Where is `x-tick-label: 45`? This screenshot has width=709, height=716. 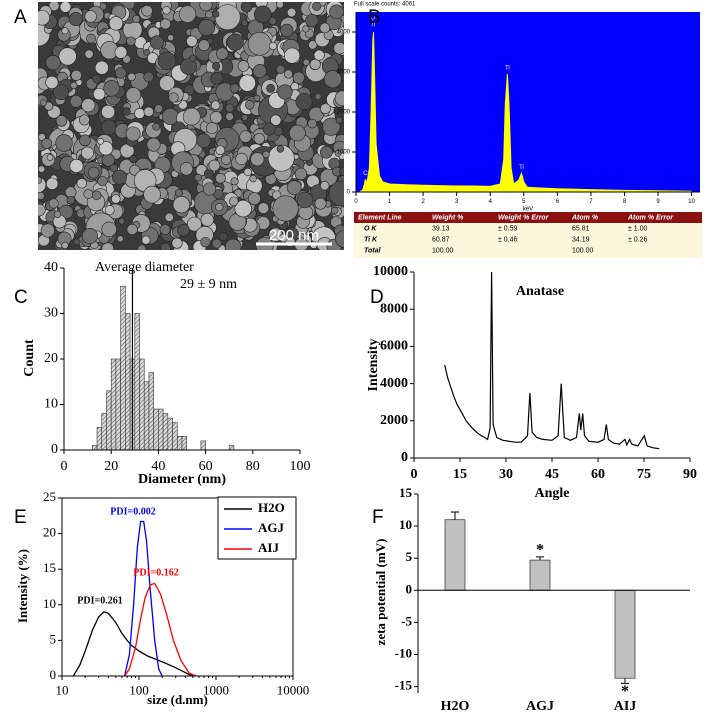 x-tick-label: 45 is located at coordinates (552, 474).